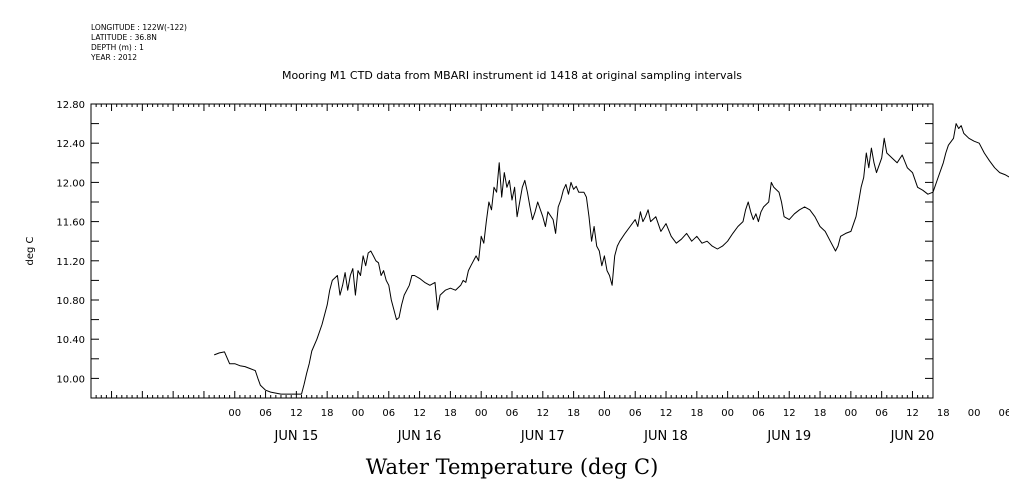 This screenshot has width=1009, height=504. What do you see at coordinates (70, 379) in the screenshot?
I see `y-tick-label: 10.00` at bounding box center [70, 379].